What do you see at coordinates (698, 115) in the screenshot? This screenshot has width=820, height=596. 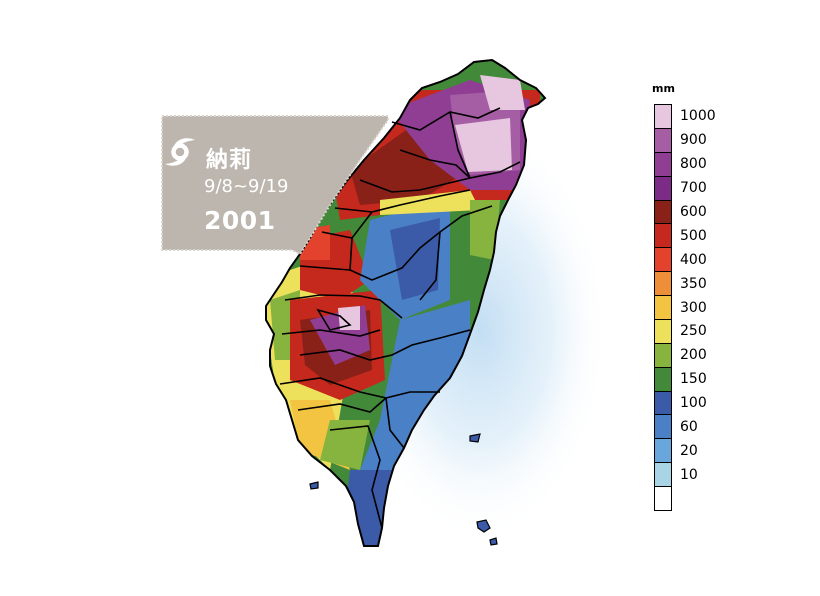 I see `legend-label: 1000` at bounding box center [698, 115].